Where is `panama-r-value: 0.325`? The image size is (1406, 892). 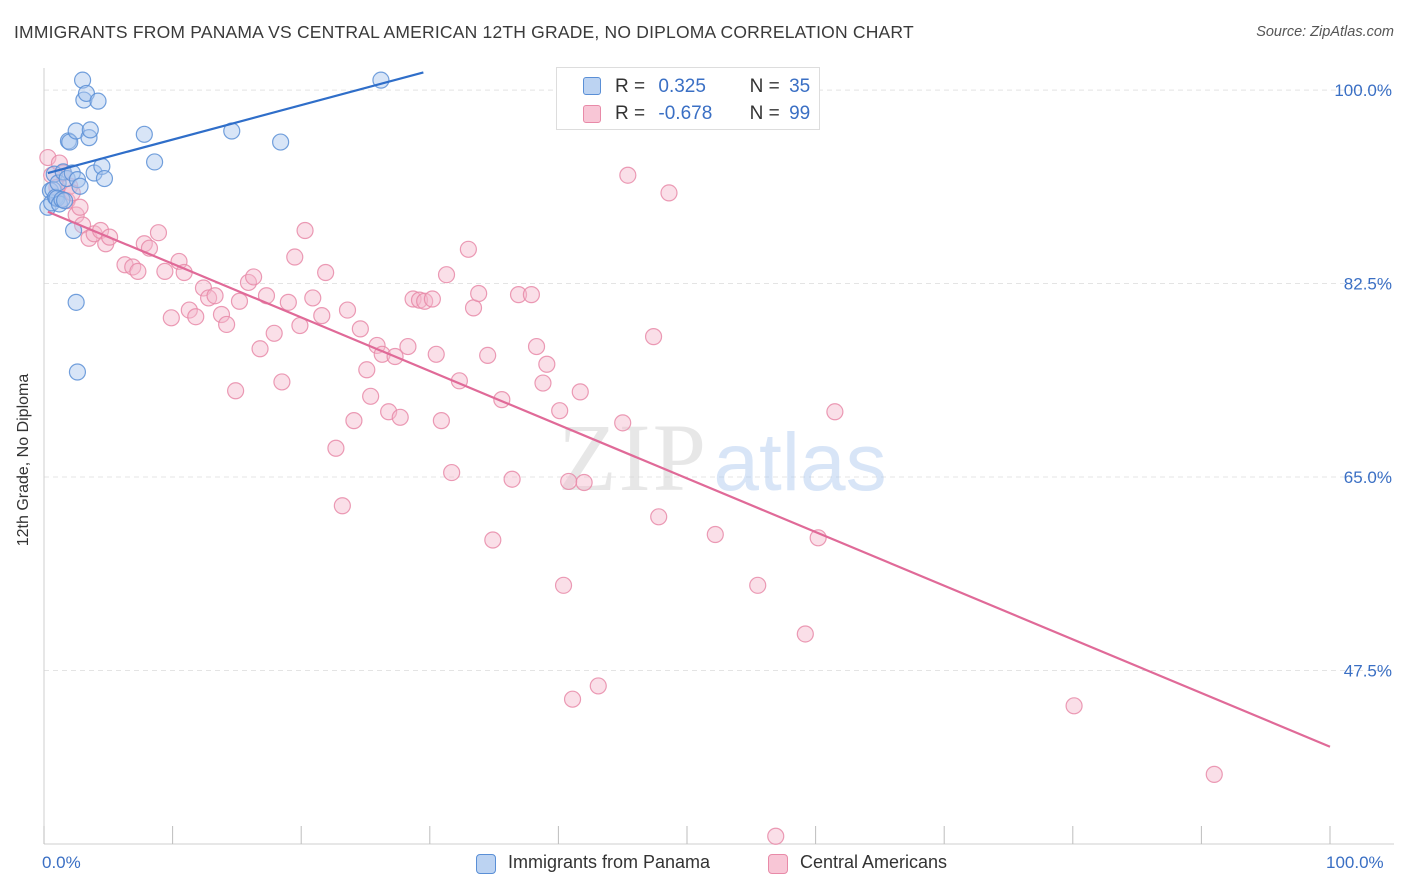
panama-r-value: 0.325 is located at coordinates (682, 86).